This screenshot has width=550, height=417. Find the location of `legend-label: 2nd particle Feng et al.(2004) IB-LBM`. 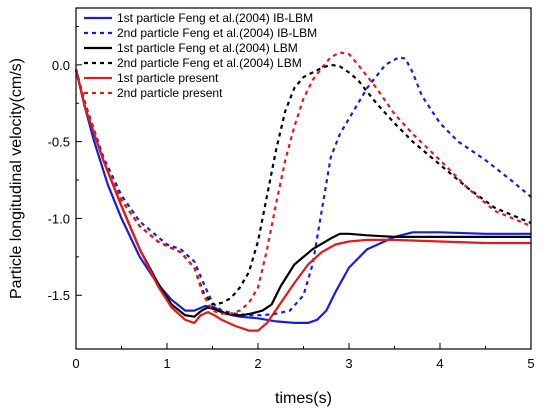

legend-label: 2nd particle Feng et al.(2004) IB-LBM is located at coordinates (217, 33).